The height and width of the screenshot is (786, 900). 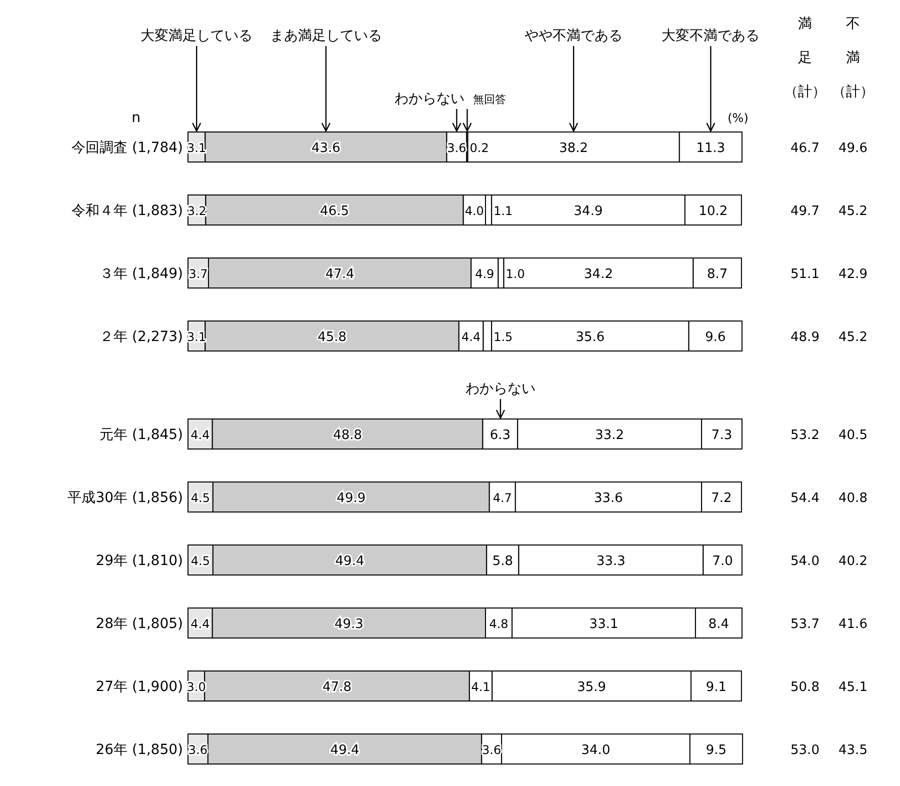 What do you see at coordinates (141, 435) in the screenshot?
I see `tick-label: 元年 (1,845)` at bounding box center [141, 435].